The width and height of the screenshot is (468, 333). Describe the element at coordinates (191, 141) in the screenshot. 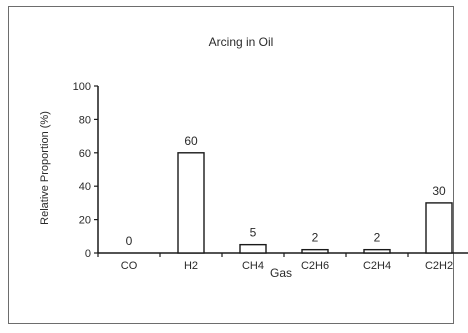

I see `data-label: 60` at that location.